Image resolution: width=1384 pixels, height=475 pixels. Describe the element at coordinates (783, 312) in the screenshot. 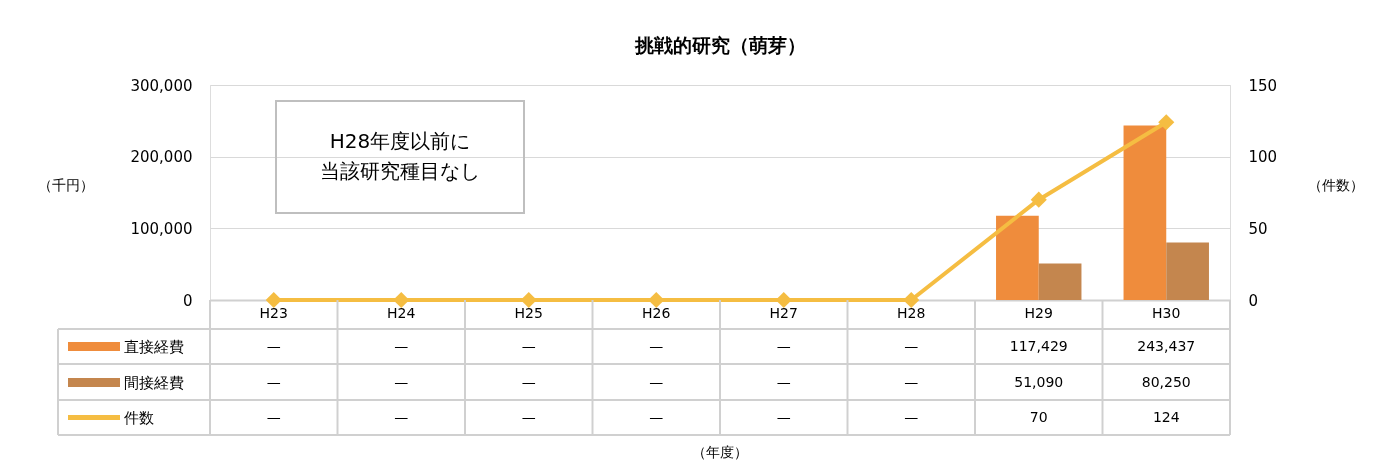

I see `x-tick-label: H27` at that location.